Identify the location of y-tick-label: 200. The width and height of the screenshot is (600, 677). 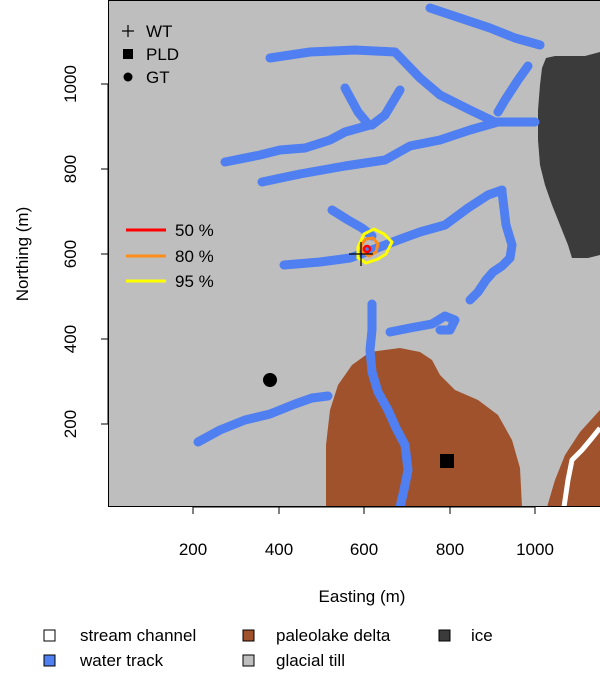
(70, 424).